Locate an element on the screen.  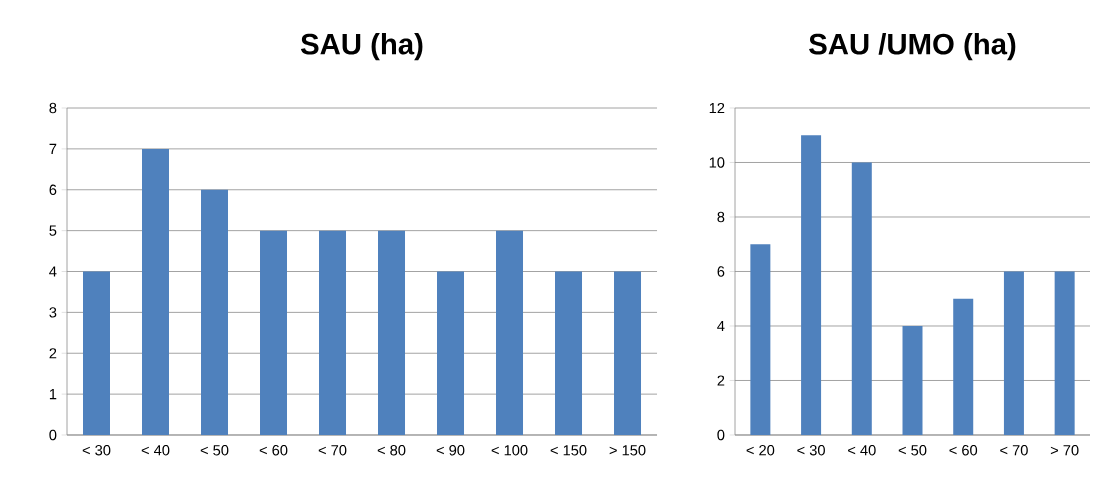
x-tick-label: > 70 is located at coordinates (1064, 450).